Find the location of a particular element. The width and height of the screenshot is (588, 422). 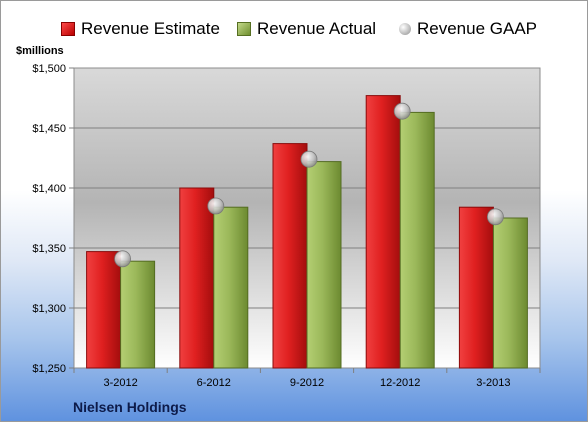

x-tick-label: 12-2012 is located at coordinates (400, 383).